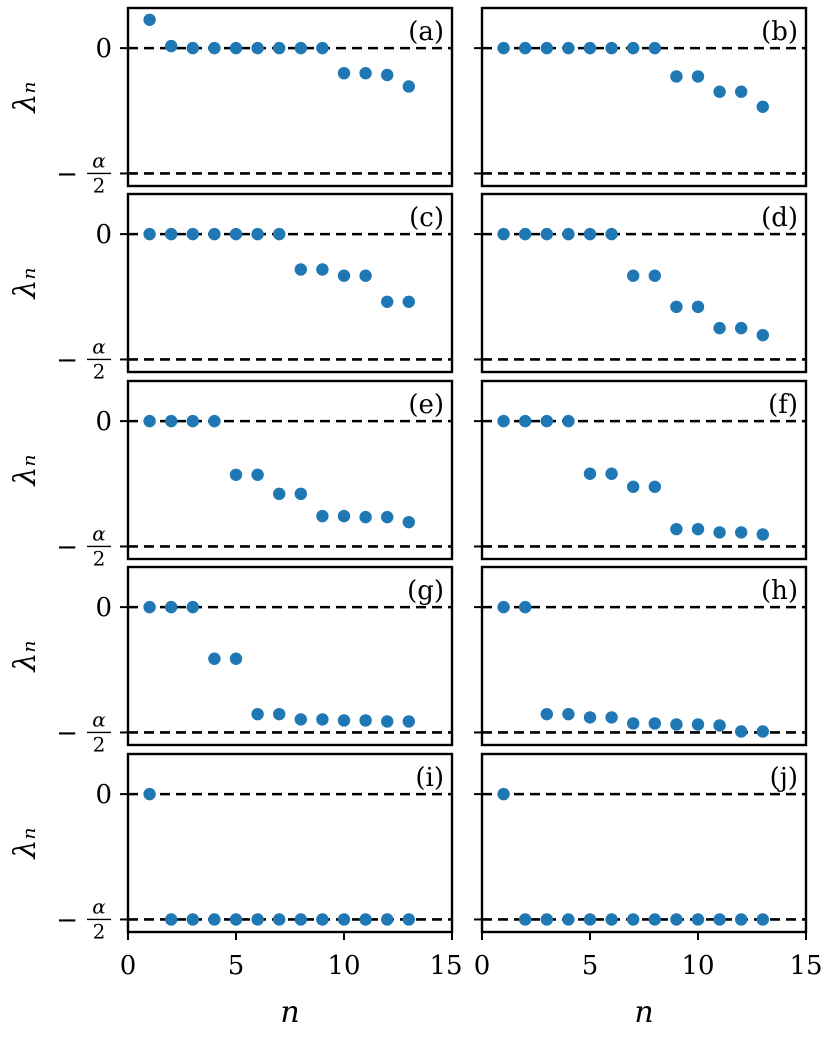  What do you see at coordinates (445, 966) in the screenshot?
I see `x-tick-label: 15` at bounding box center [445, 966].